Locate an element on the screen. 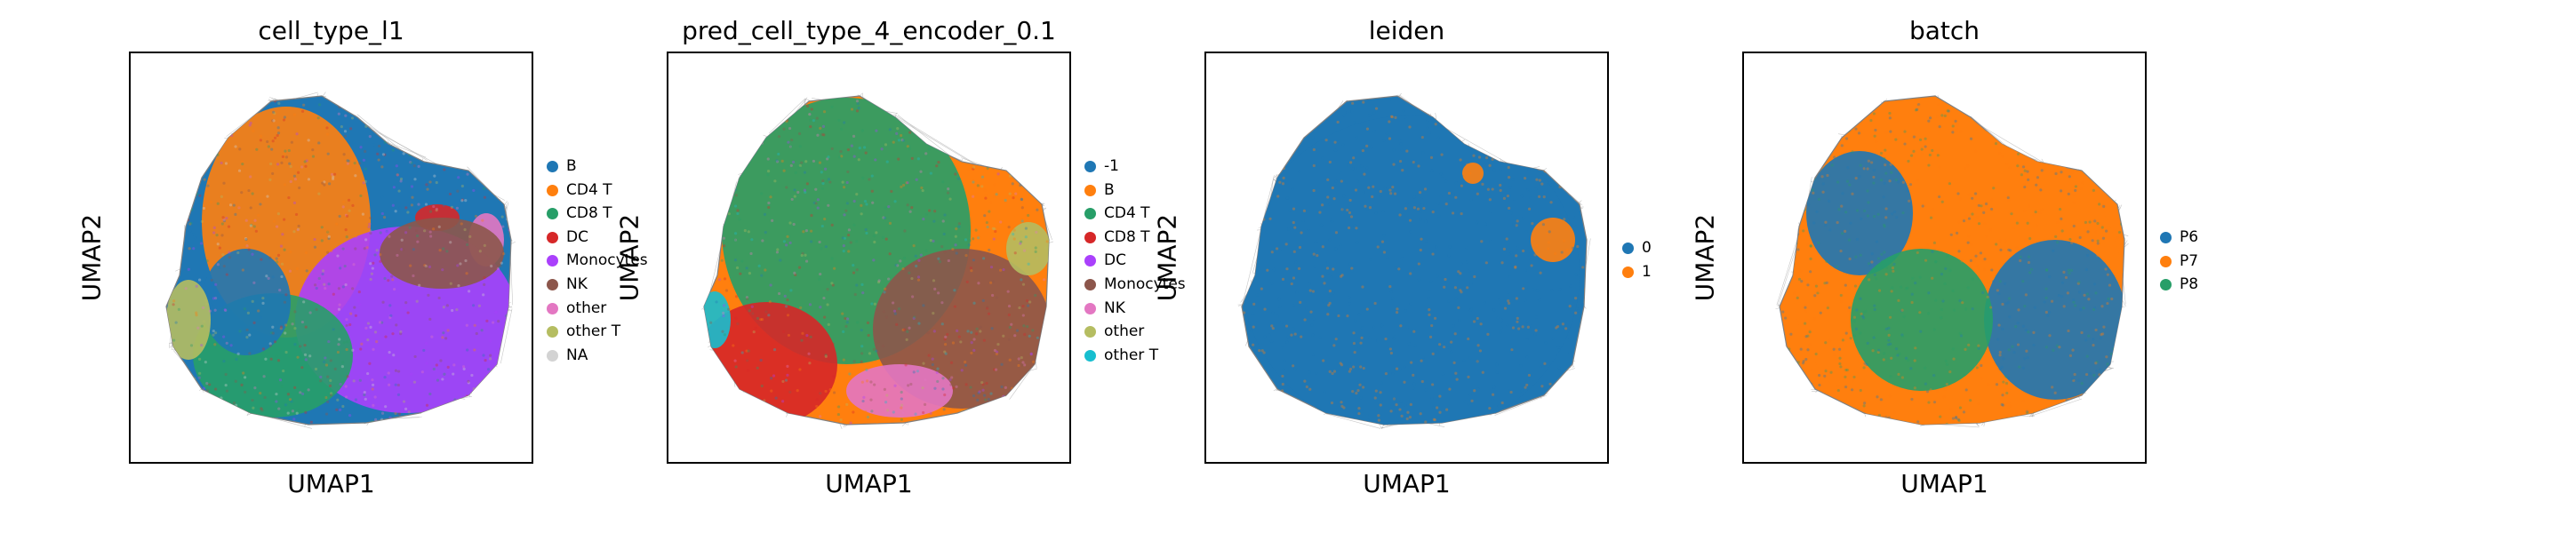  x-axis-label: UMAP1 is located at coordinates (331, 483).